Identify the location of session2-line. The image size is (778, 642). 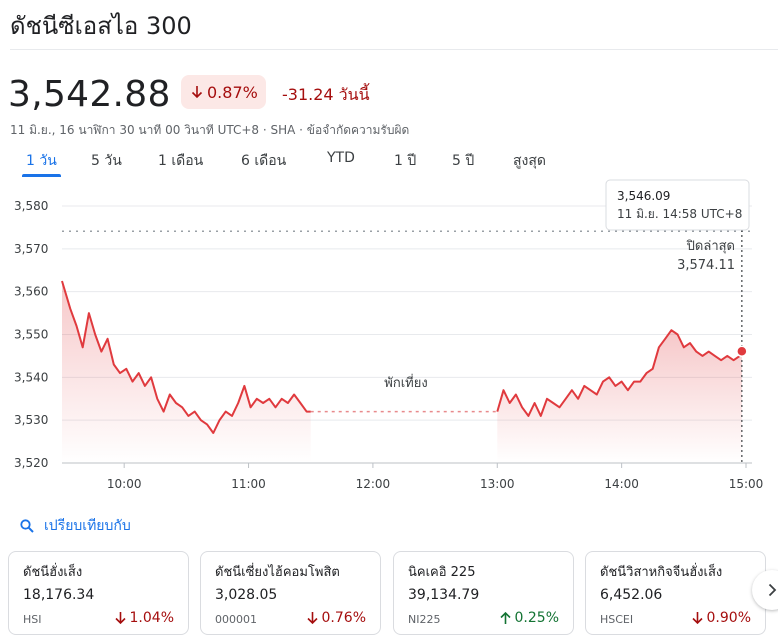
(619, 373).